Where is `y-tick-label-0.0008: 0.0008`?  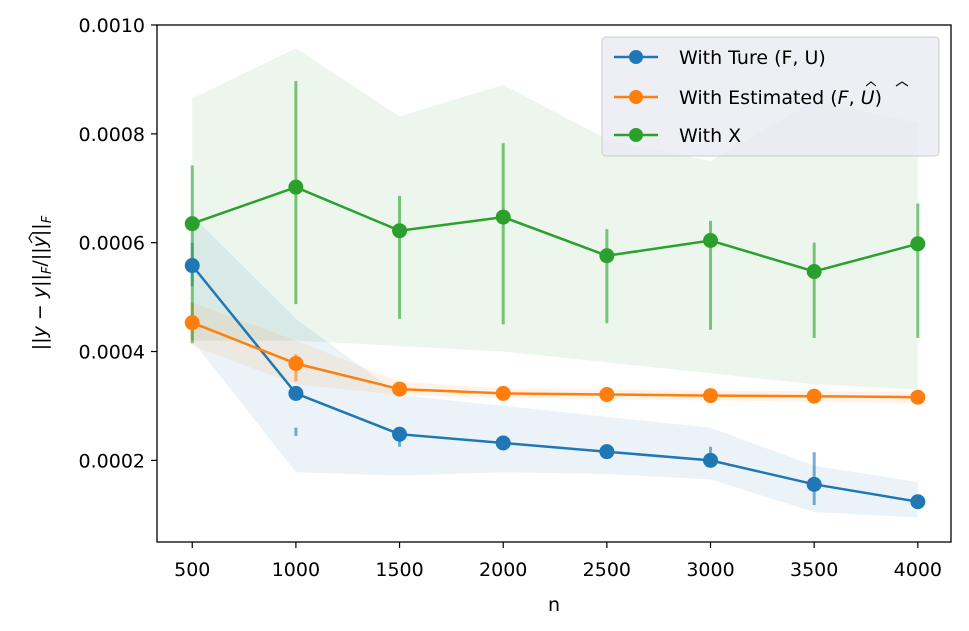
y-tick-label-0.0008: 0.0008 is located at coordinates (112, 135).